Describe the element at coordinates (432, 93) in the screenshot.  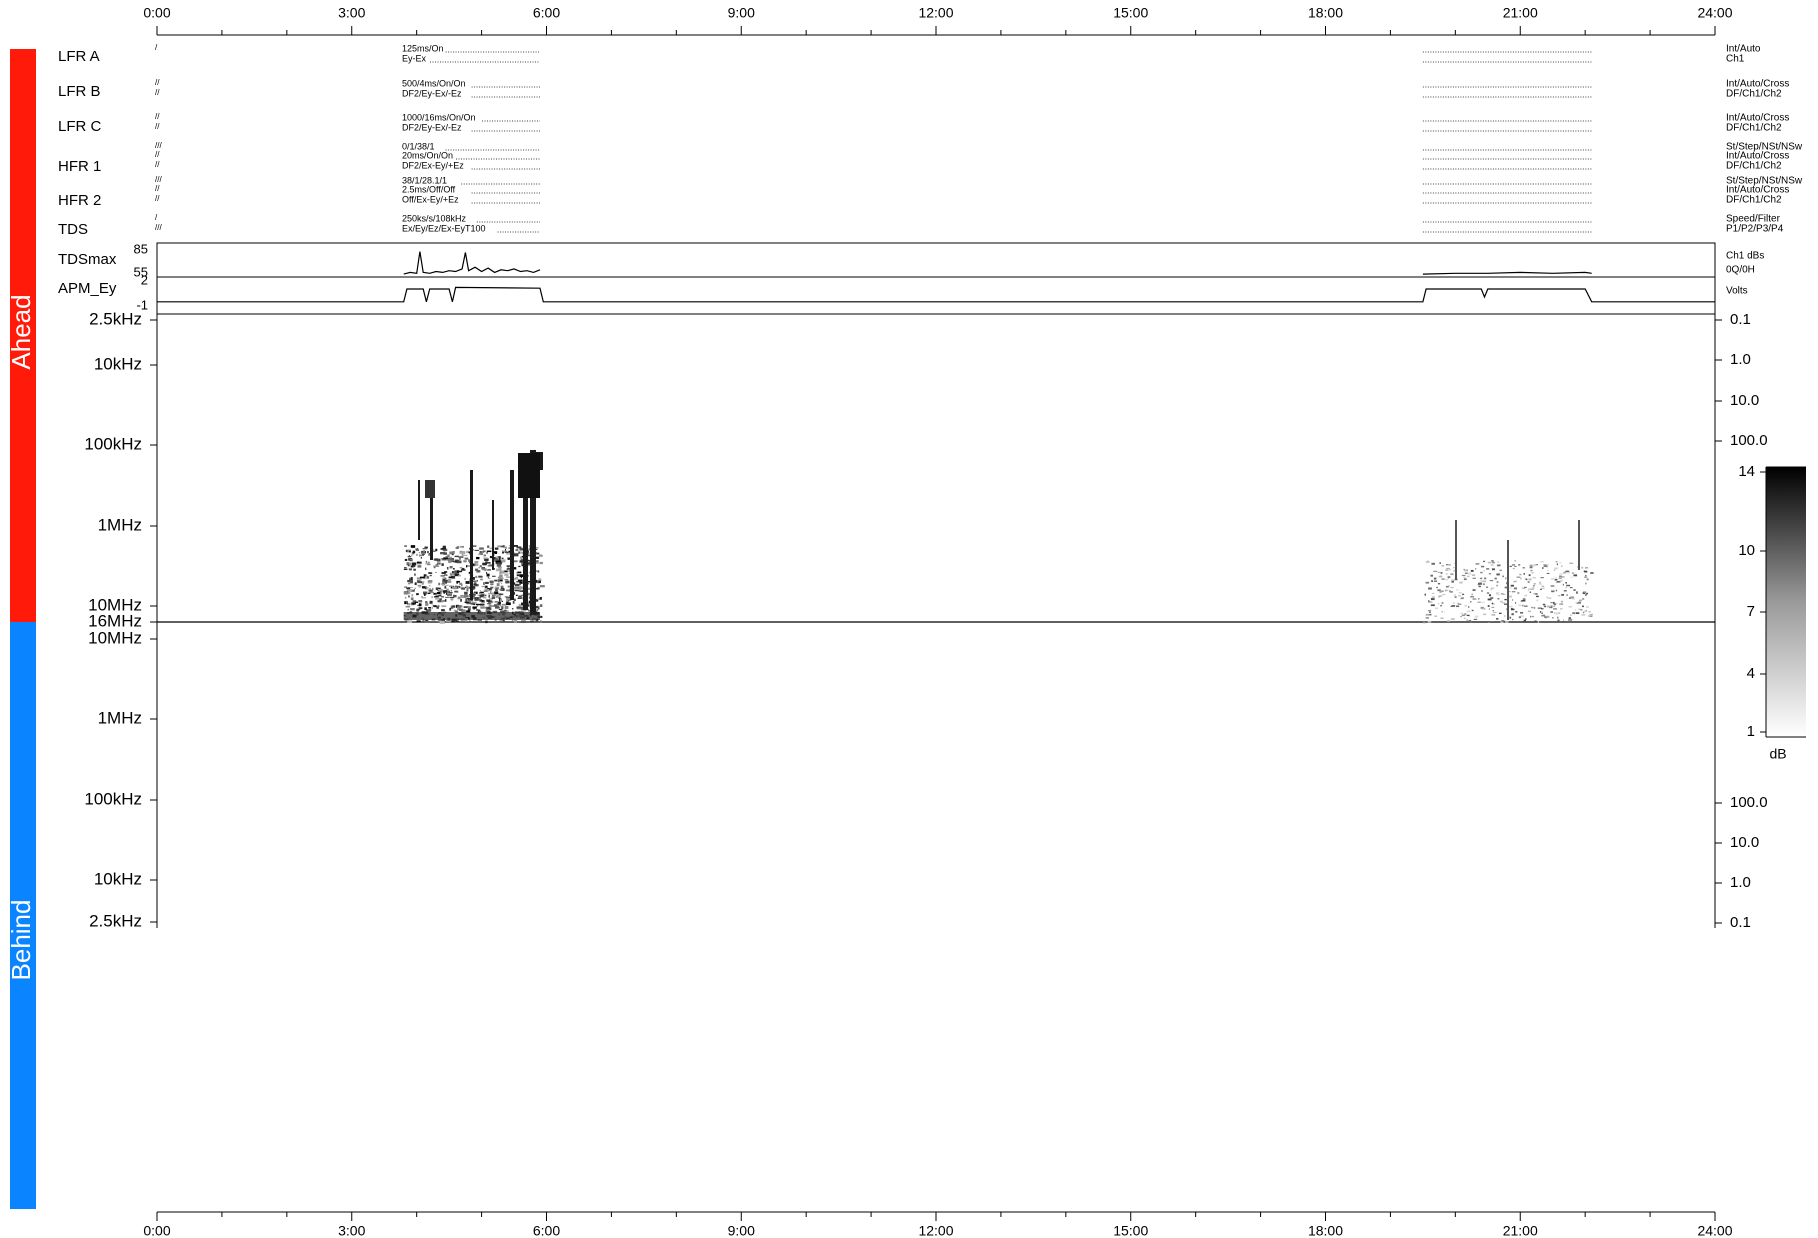
I see `mode-setting-text: DF2/Ey-Ex/-Ez` at that location.